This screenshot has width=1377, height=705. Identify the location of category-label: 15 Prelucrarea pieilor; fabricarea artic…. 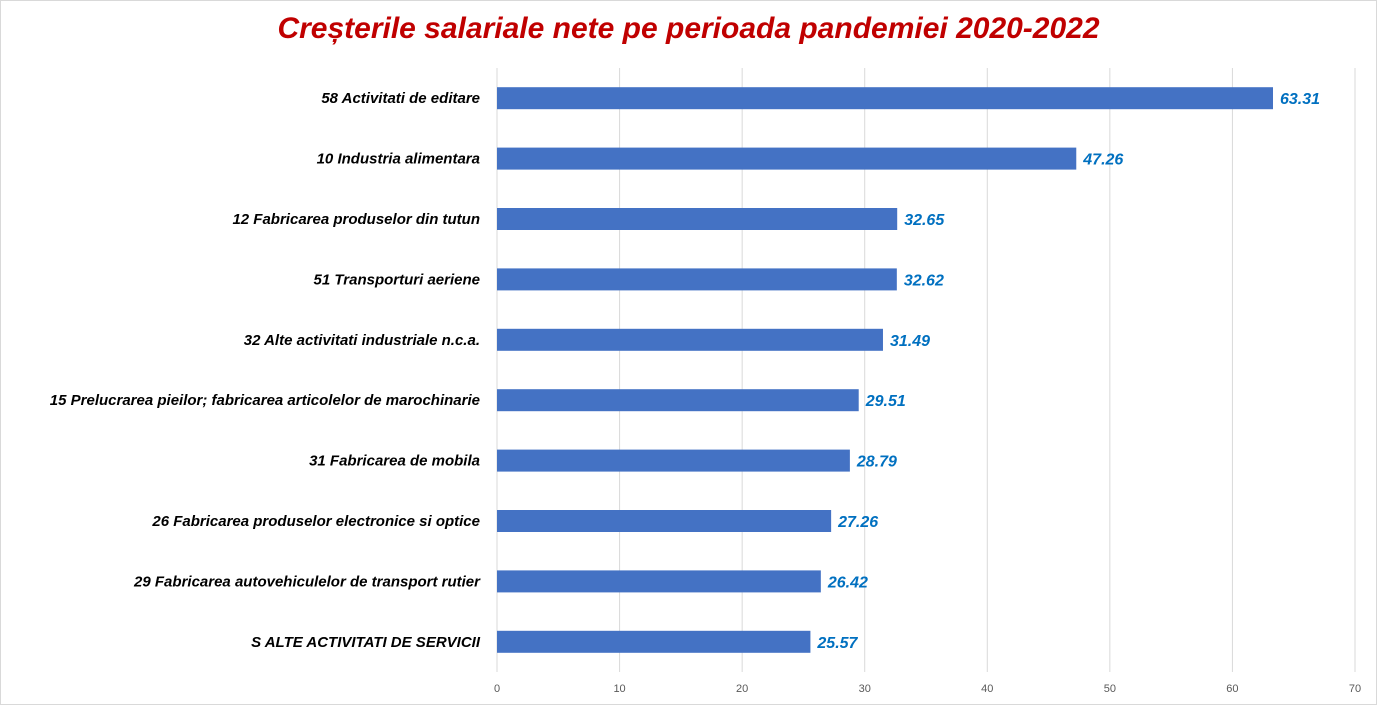
(265, 400).